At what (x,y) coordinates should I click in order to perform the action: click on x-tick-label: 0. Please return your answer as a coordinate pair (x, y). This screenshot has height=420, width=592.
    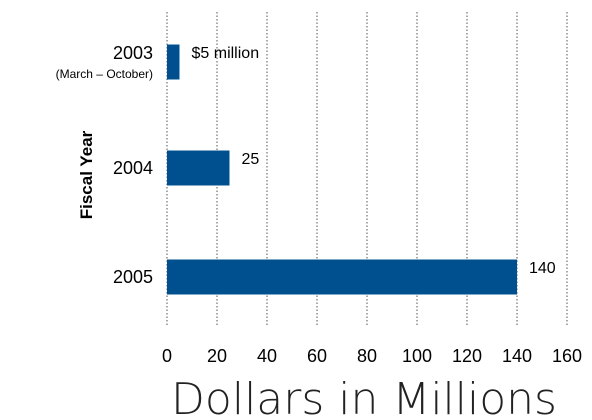
    Looking at the image, I should click on (167, 356).